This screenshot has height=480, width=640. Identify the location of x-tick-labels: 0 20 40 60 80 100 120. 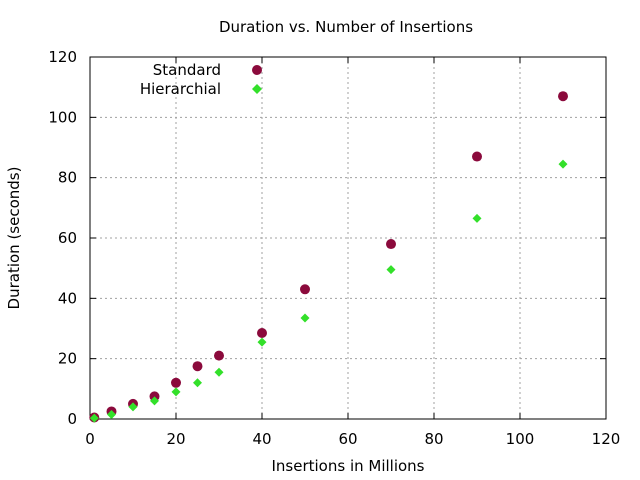
(352, 439).